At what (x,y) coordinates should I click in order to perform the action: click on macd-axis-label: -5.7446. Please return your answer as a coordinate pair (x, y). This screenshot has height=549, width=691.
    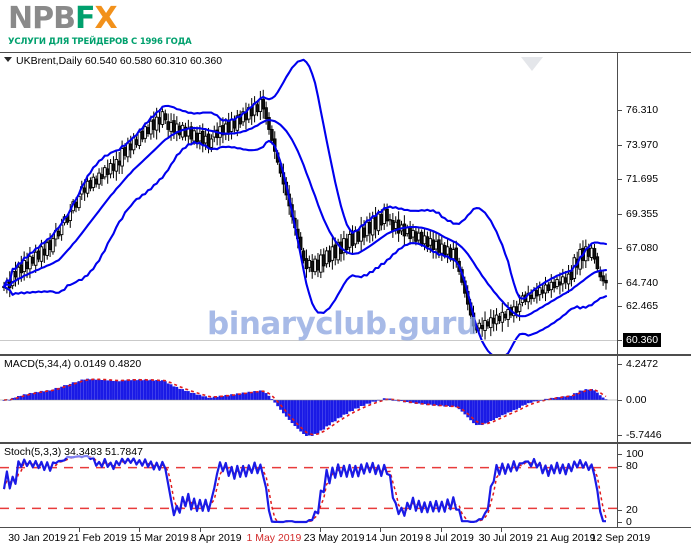
    Looking at the image, I should click on (644, 435).